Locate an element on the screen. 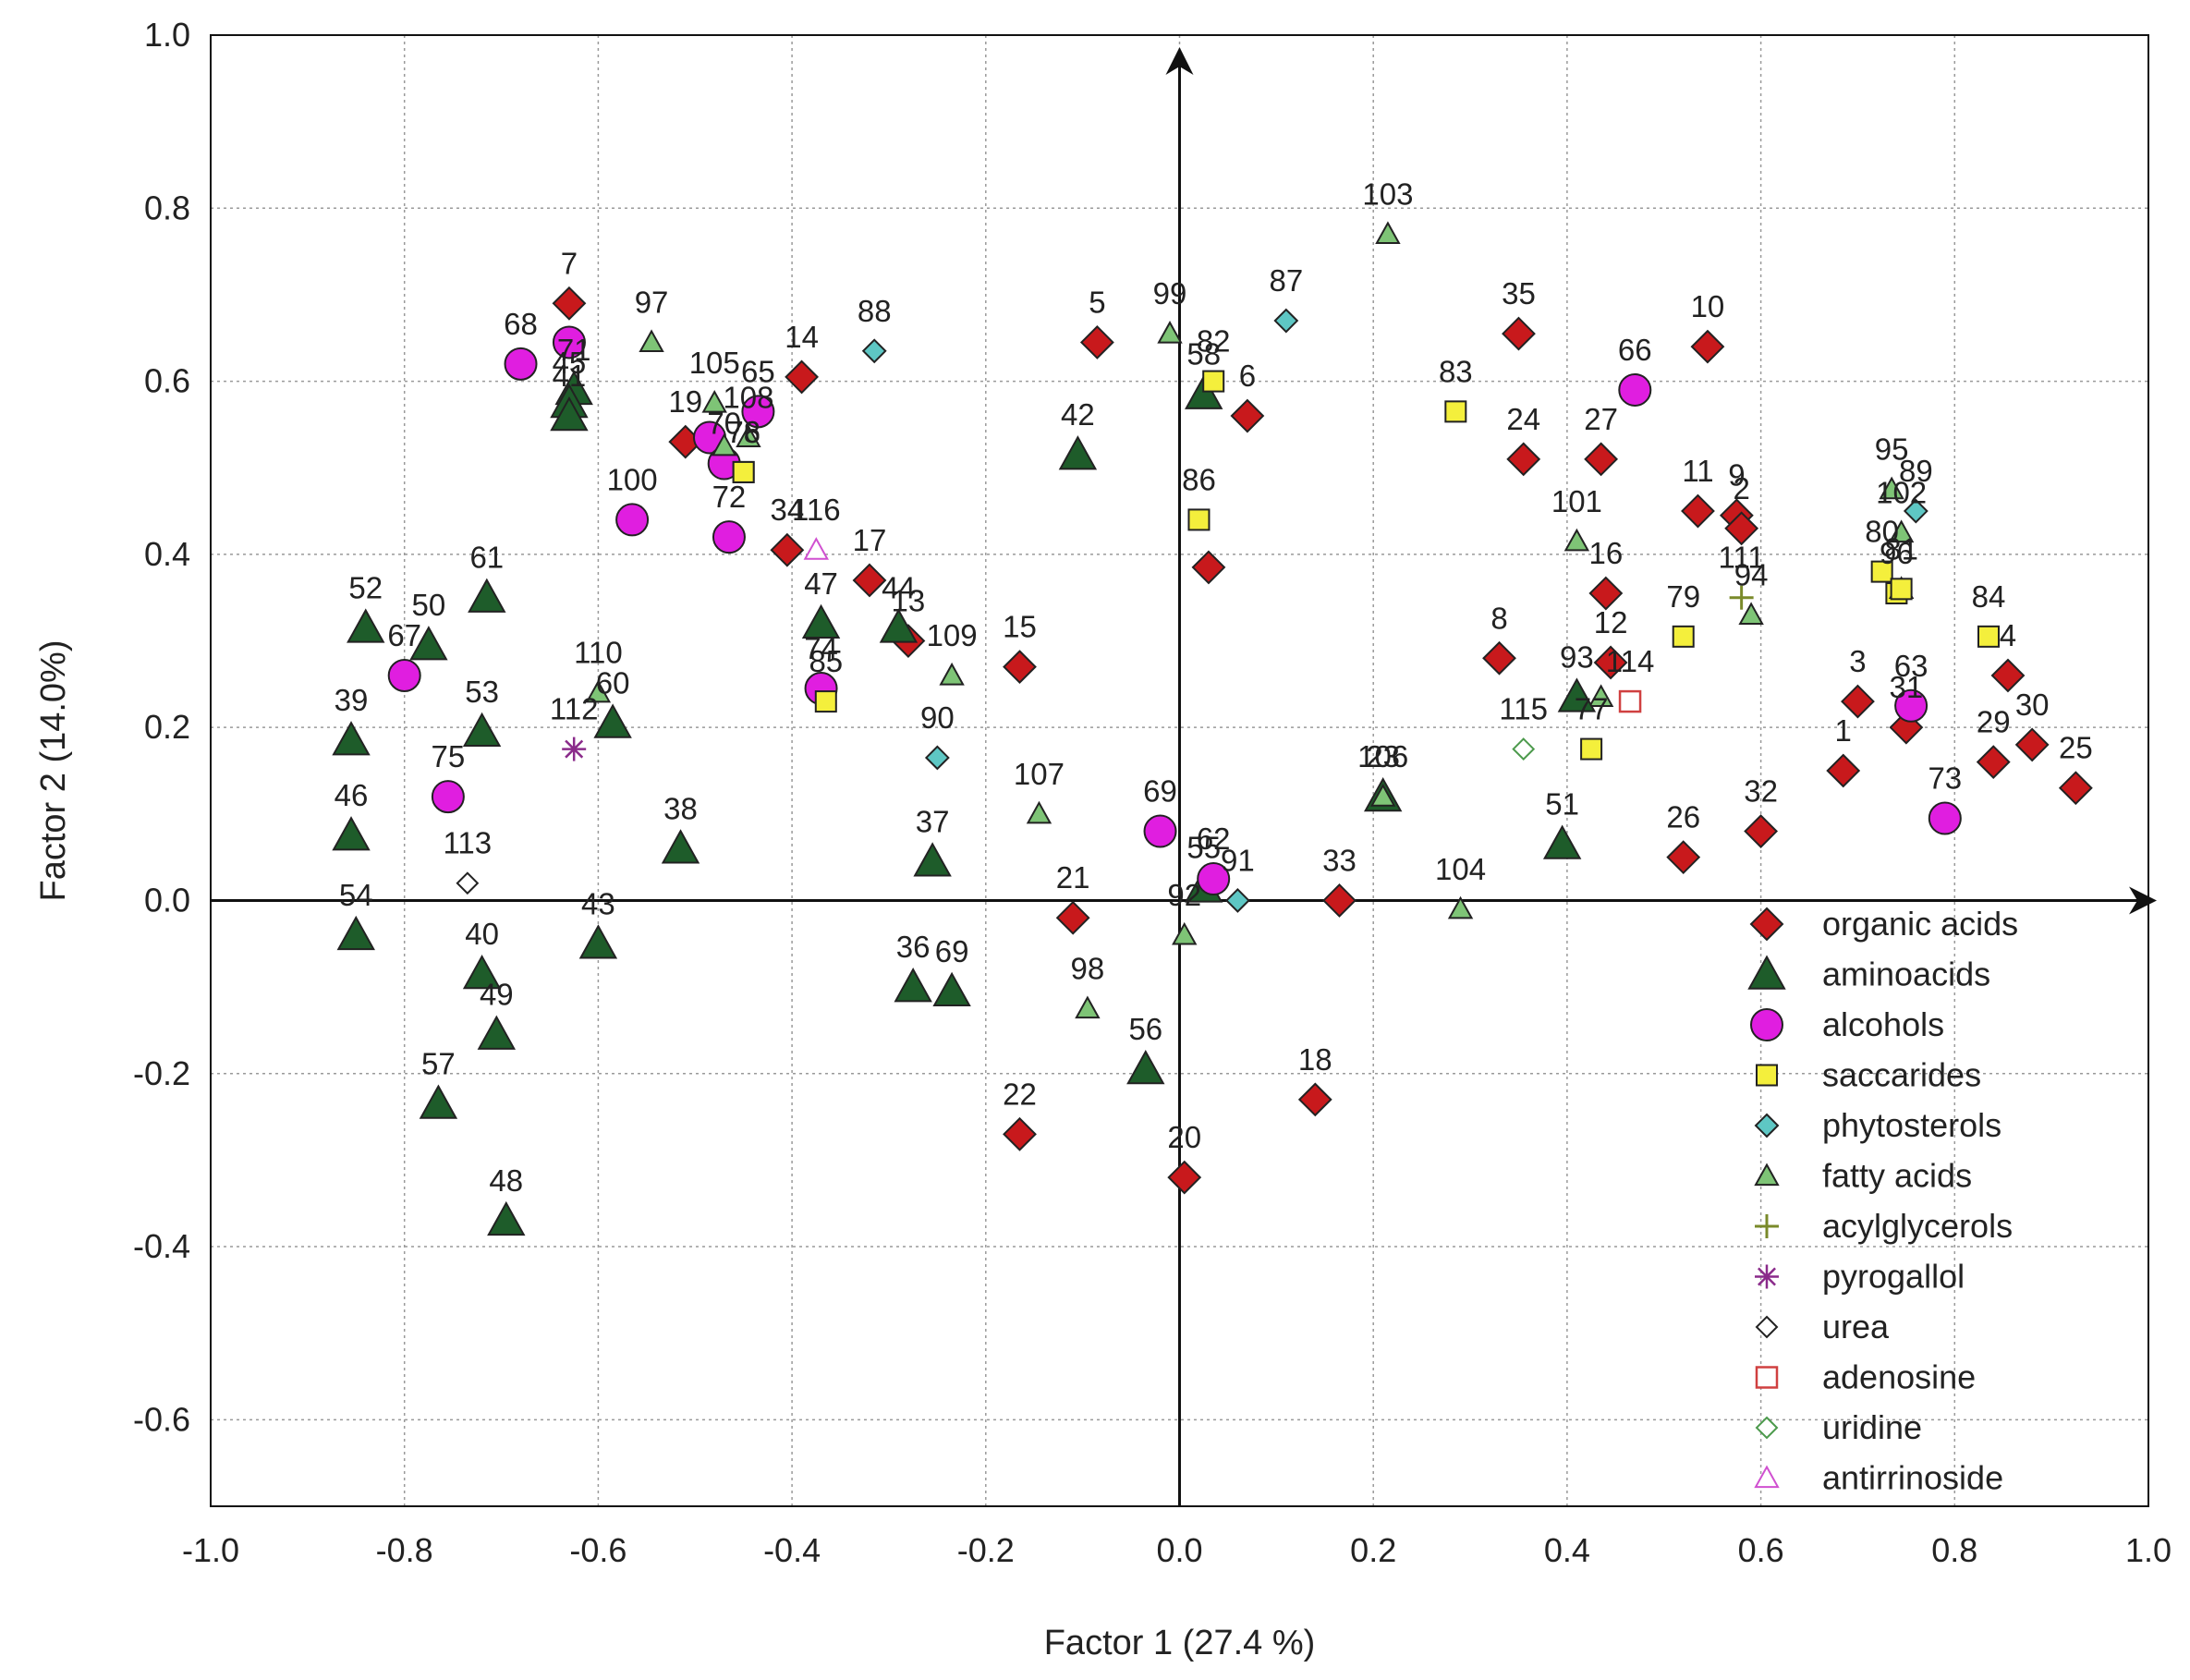 The image size is (2190, 1680). point-label: 70 is located at coordinates (724, 424).